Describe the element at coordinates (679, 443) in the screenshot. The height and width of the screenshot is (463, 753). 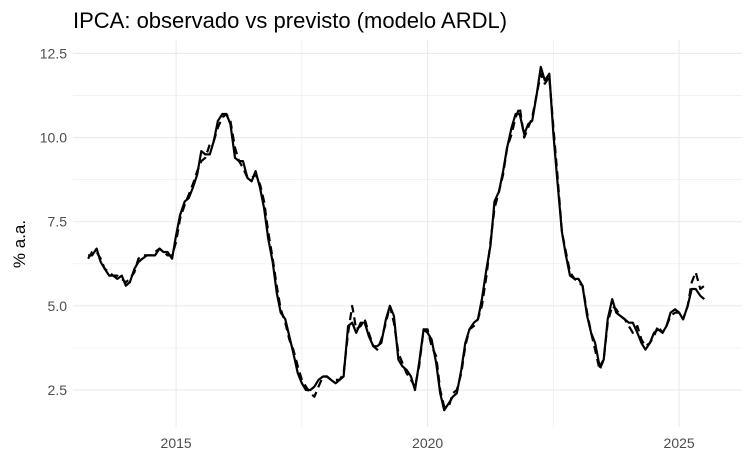
I see `x-tick-label: 2025` at that location.